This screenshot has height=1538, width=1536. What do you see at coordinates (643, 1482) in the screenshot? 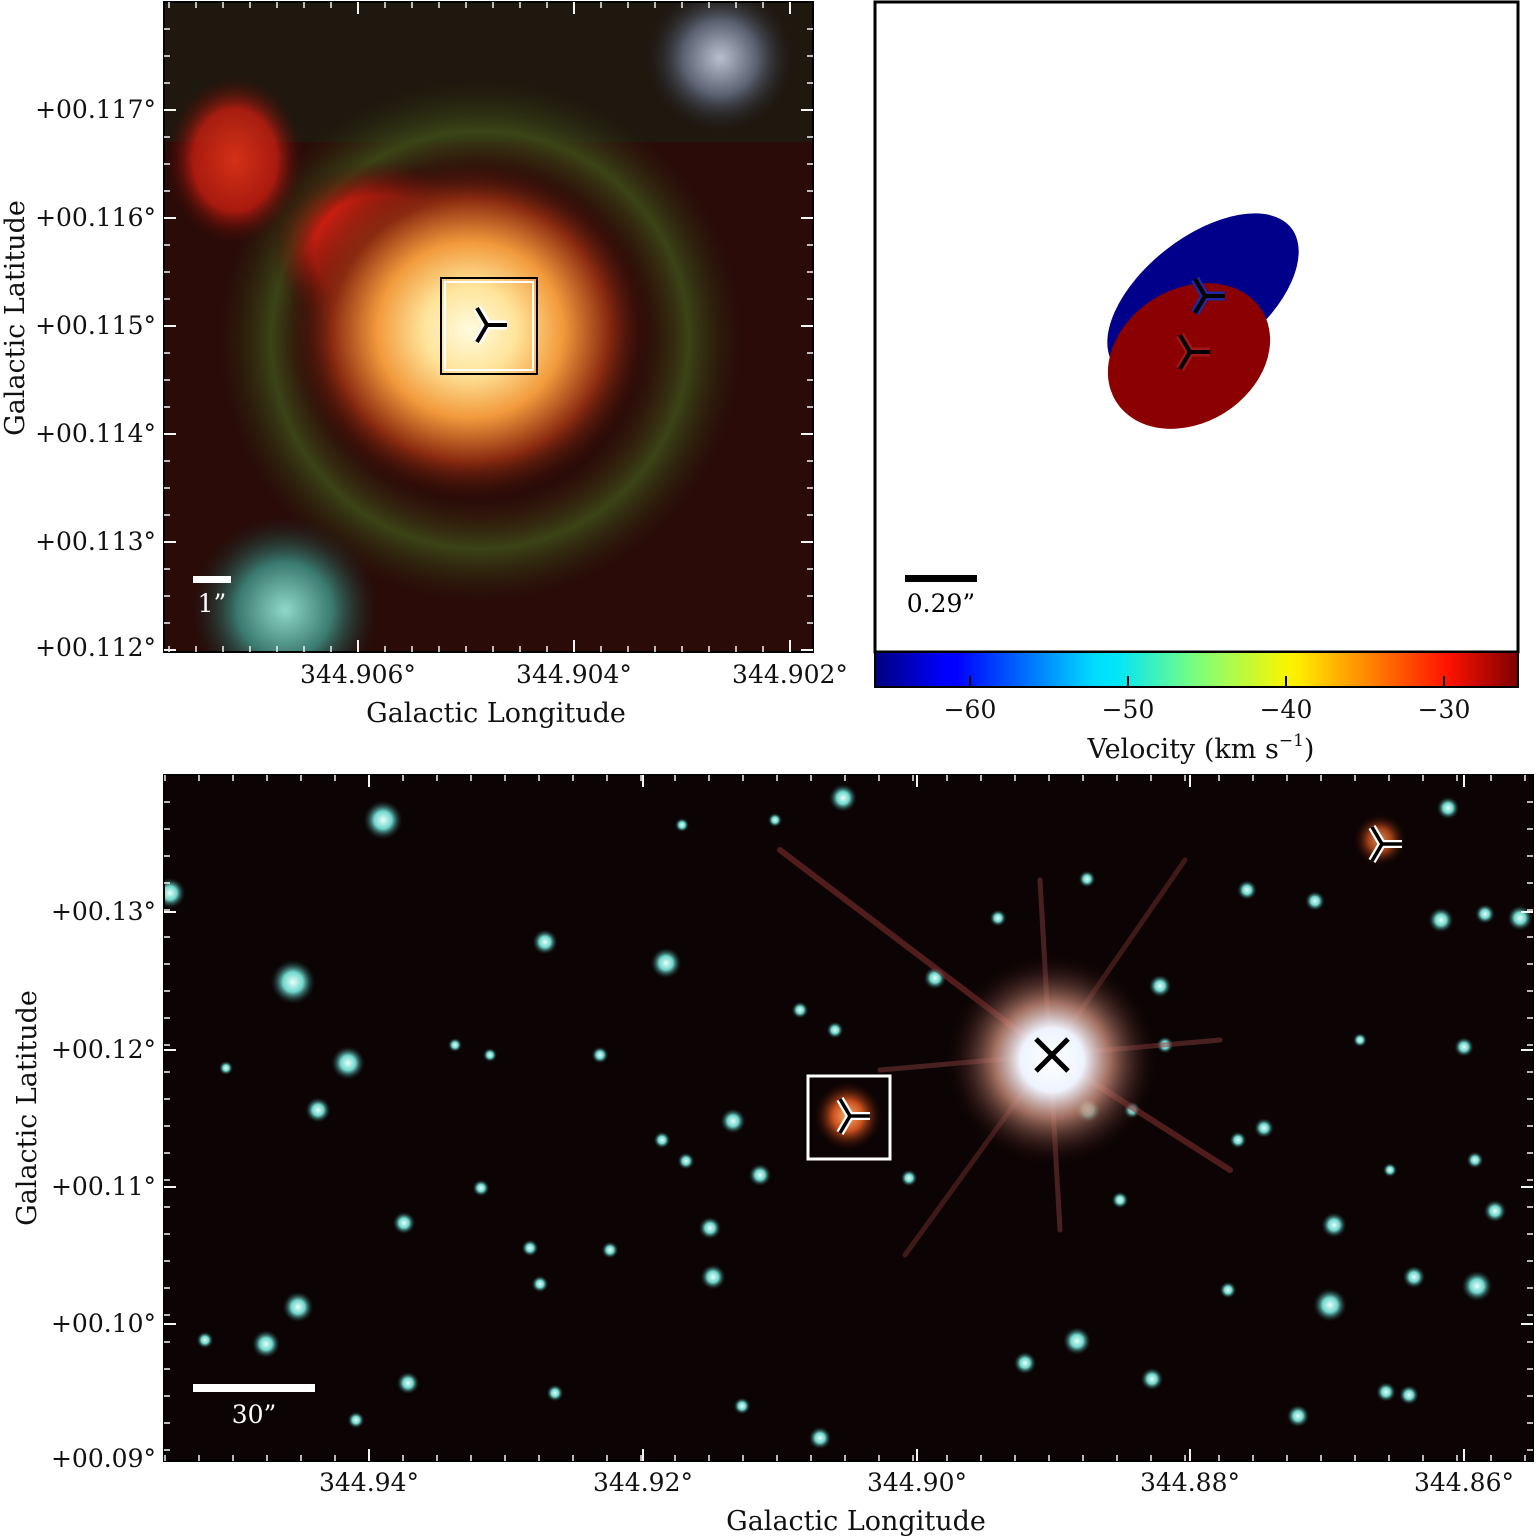
I see `x-tick-label: 344.92°` at bounding box center [643, 1482].